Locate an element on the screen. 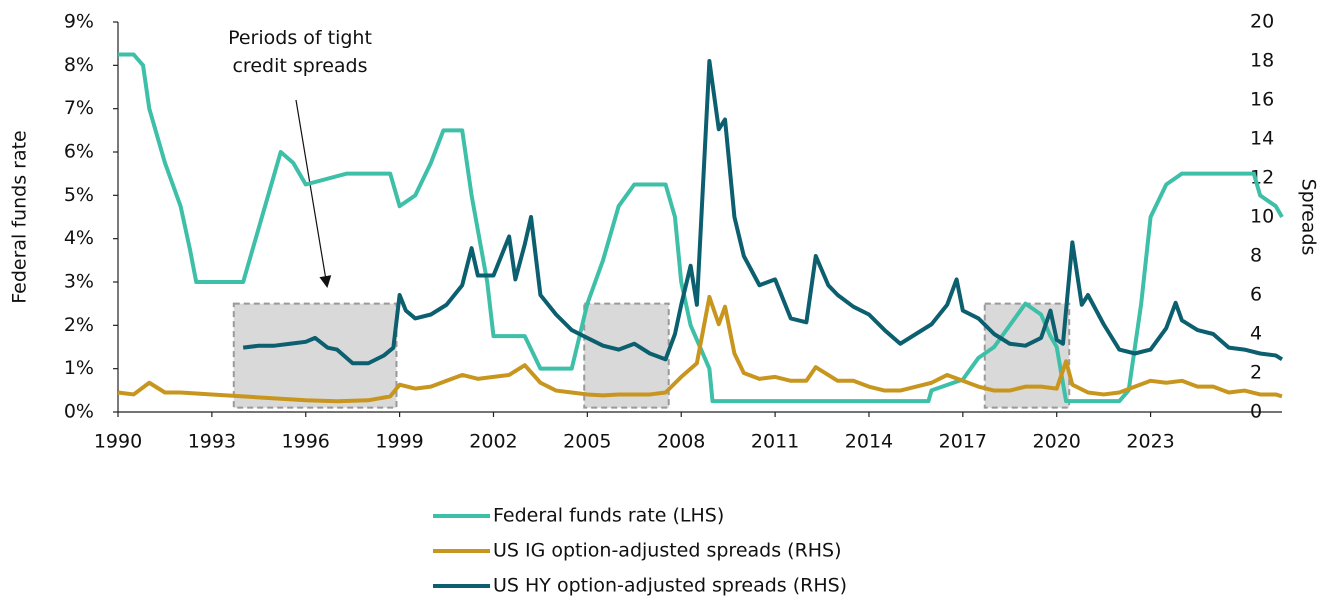 This screenshot has height=606, width=1331. y-tick-label: 8% is located at coordinates (79, 65).